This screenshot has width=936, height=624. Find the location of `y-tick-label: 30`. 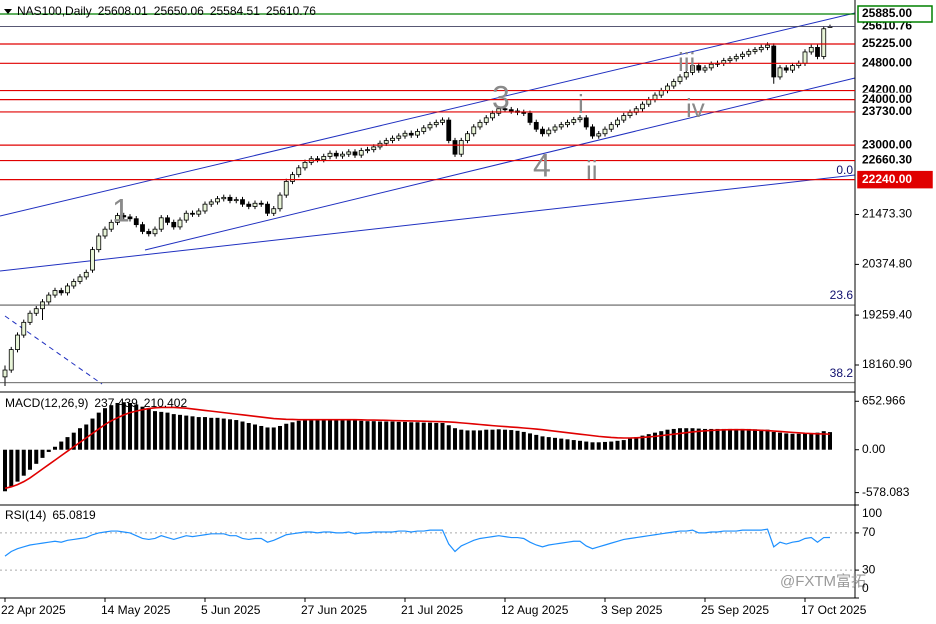

y-tick-label: 30 is located at coordinates (869, 569).